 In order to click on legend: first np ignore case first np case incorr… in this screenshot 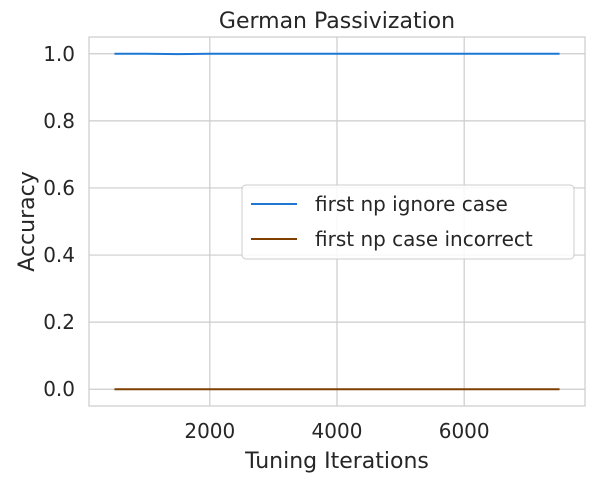, I will do `click(408, 222)`.